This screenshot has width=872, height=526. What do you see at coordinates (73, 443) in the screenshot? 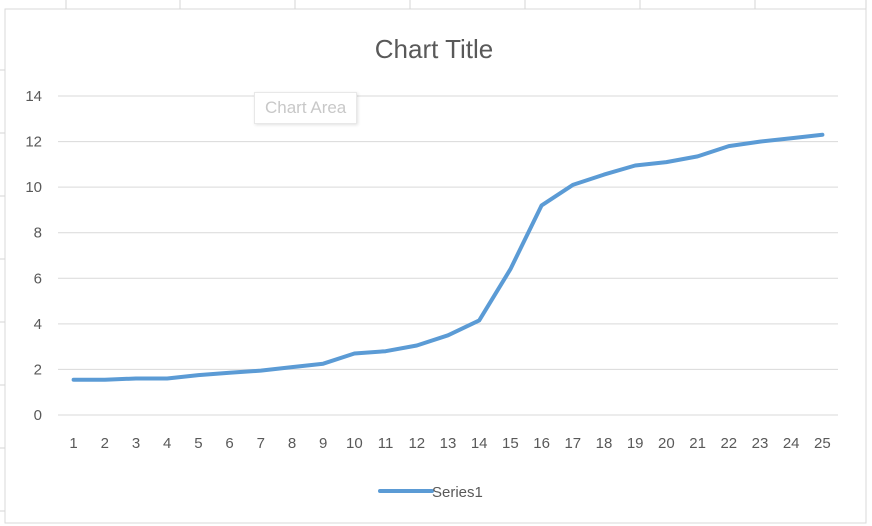
I see `x-tick-label: 1` at bounding box center [73, 443].